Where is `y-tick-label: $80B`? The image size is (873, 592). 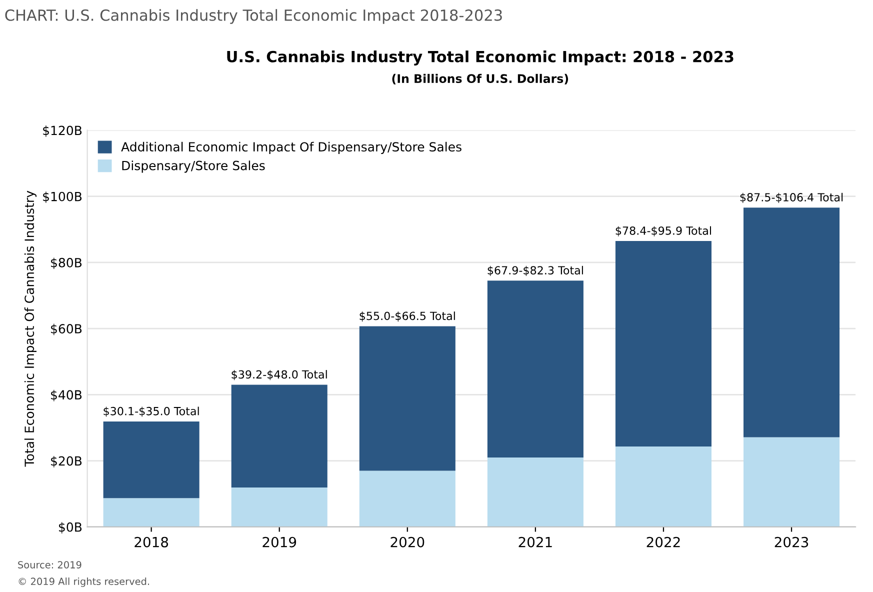
y-tick-label: $80B is located at coordinates (66, 264).